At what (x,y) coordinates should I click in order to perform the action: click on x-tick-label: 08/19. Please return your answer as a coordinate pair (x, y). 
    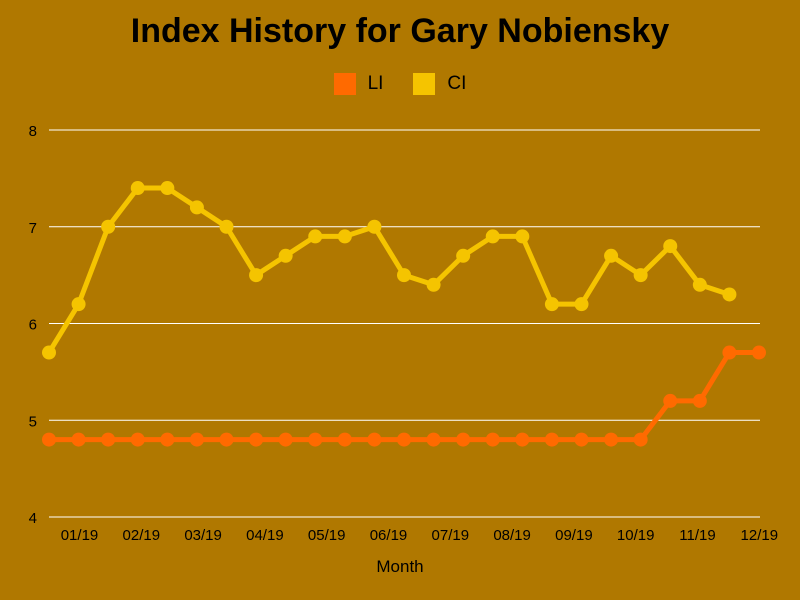
    Looking at the image, I should click on (512, 535).